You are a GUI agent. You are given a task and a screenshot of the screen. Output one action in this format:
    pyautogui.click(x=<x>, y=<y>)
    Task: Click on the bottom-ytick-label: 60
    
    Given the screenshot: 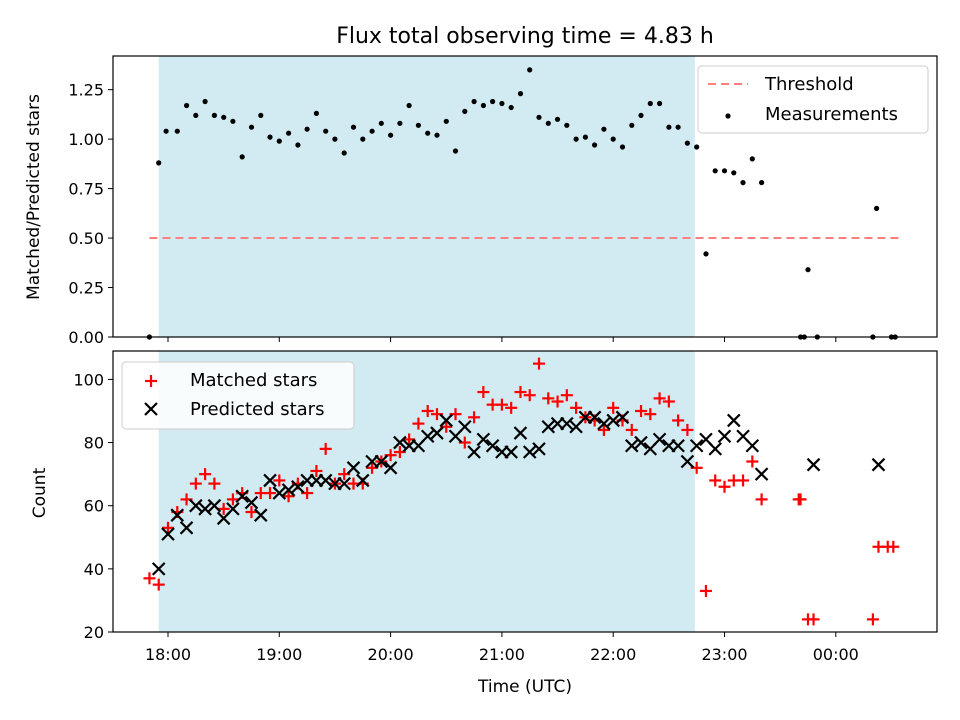 What is the action you would take?
    pyautogui.click(x=94, y=506)
    